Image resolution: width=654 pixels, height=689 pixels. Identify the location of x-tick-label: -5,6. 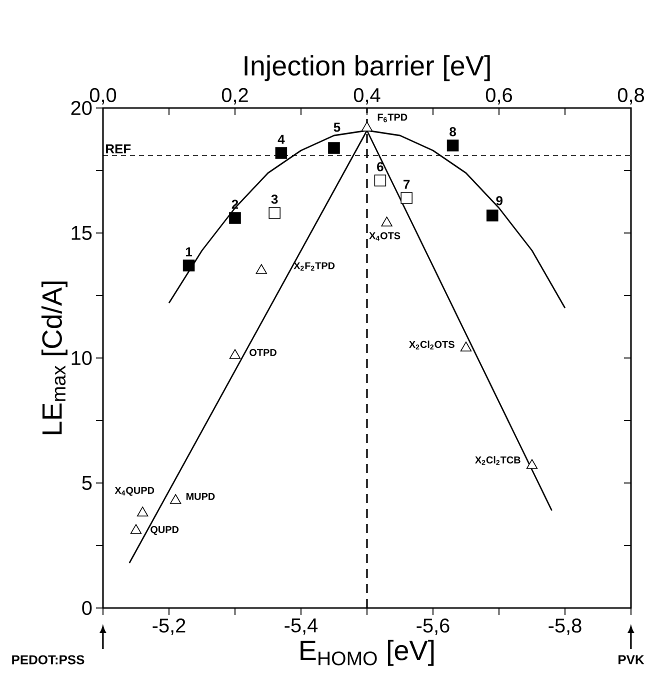
(433, 626).